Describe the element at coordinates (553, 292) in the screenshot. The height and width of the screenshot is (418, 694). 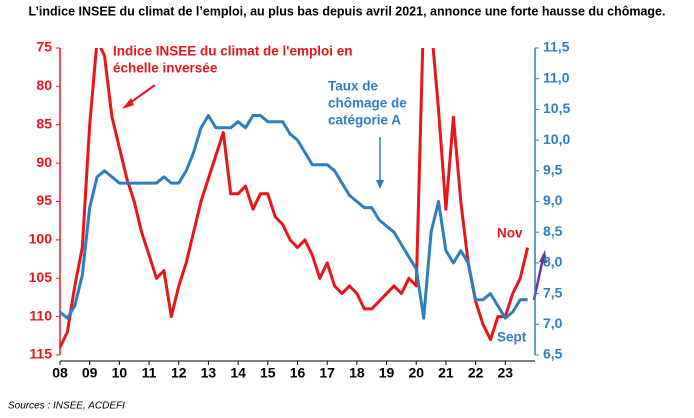
I see `y2-tick-label: 7,5` at that location.